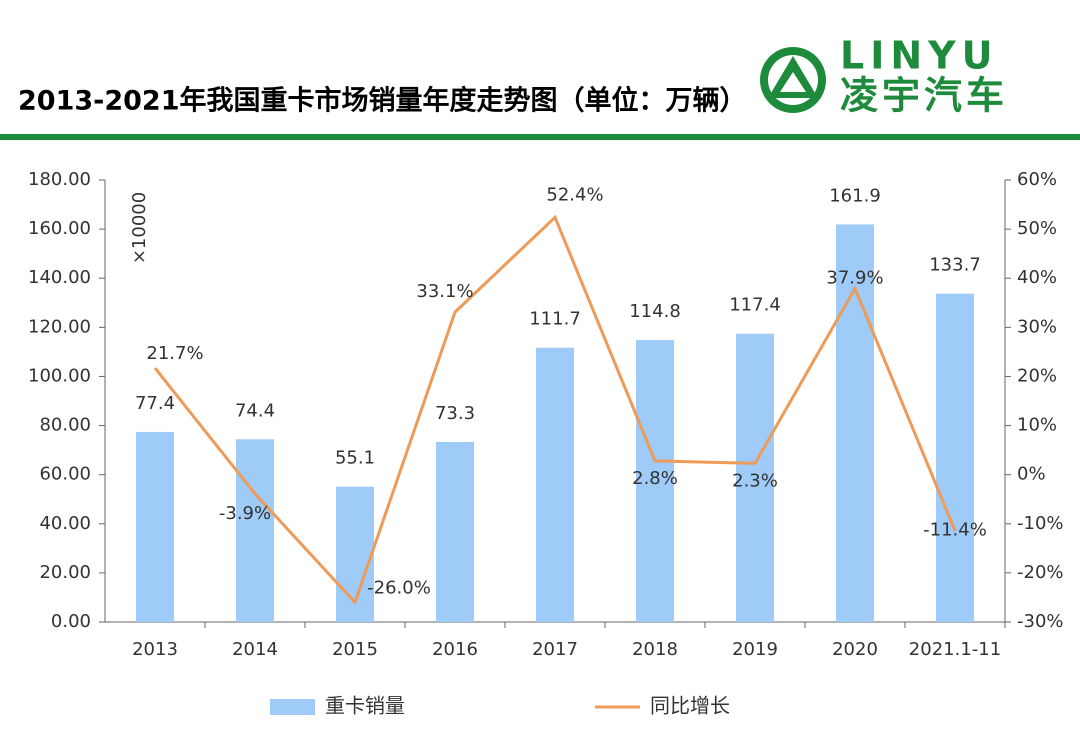 The image size is (1080, 743). What do you see at coordinates (65, 474) in the screenshot?
I see `y-tick-label: 60.00` at bounding box center [65, 474].